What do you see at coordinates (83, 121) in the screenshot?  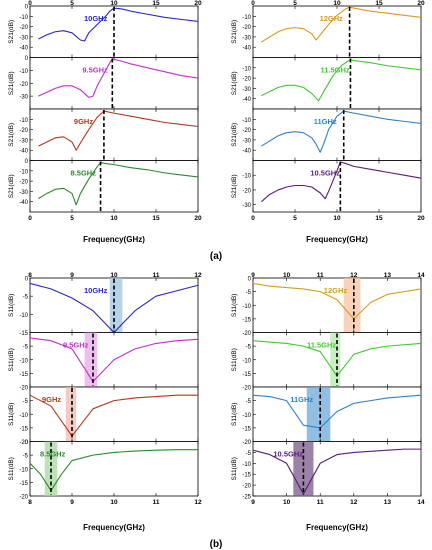 I see `panel-label: 9GHz` at bounding box center [83, 121].